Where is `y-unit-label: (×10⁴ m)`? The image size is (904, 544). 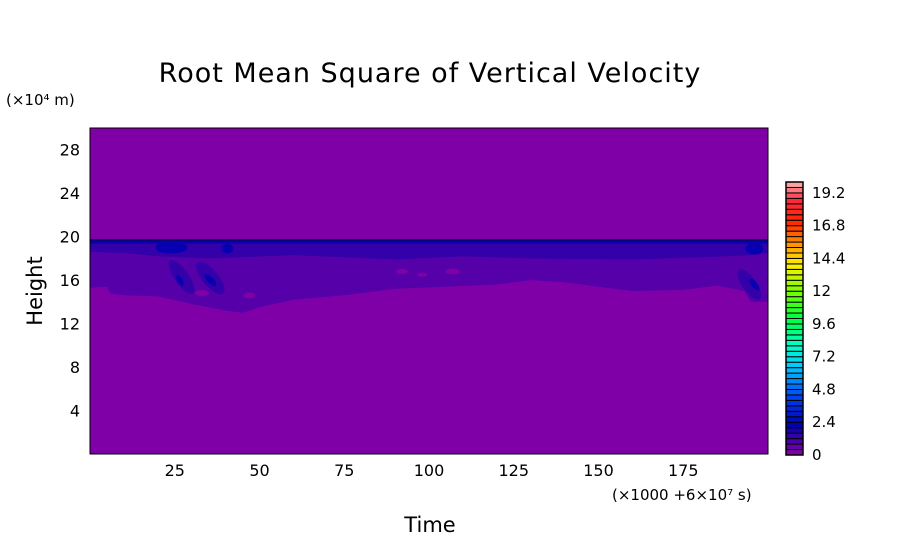 y-unit-label: (×10⁴ m) is located at coordinates (40, 100).